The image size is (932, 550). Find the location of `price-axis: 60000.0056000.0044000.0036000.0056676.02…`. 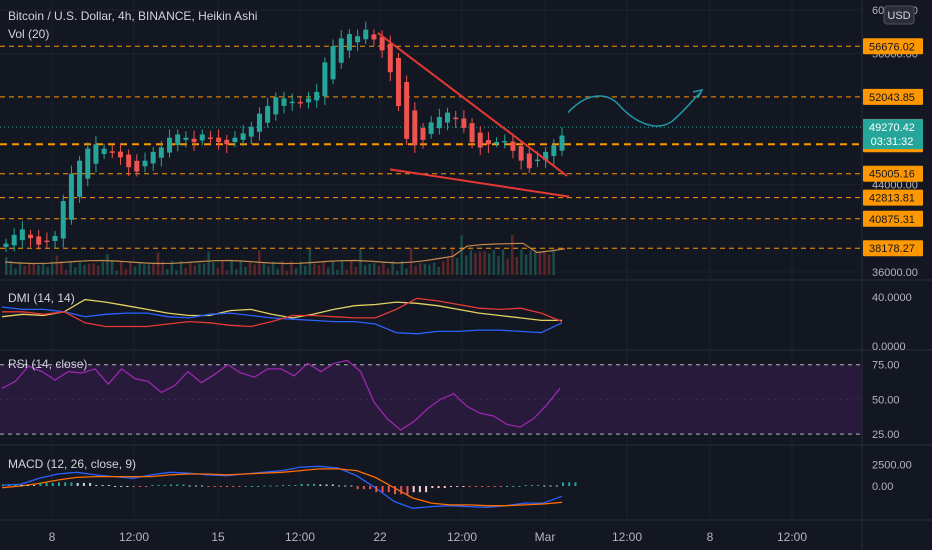

price-axis: 60000.0056000.0044000.0036000.0056676.02… is located at coordinates (893, 249).